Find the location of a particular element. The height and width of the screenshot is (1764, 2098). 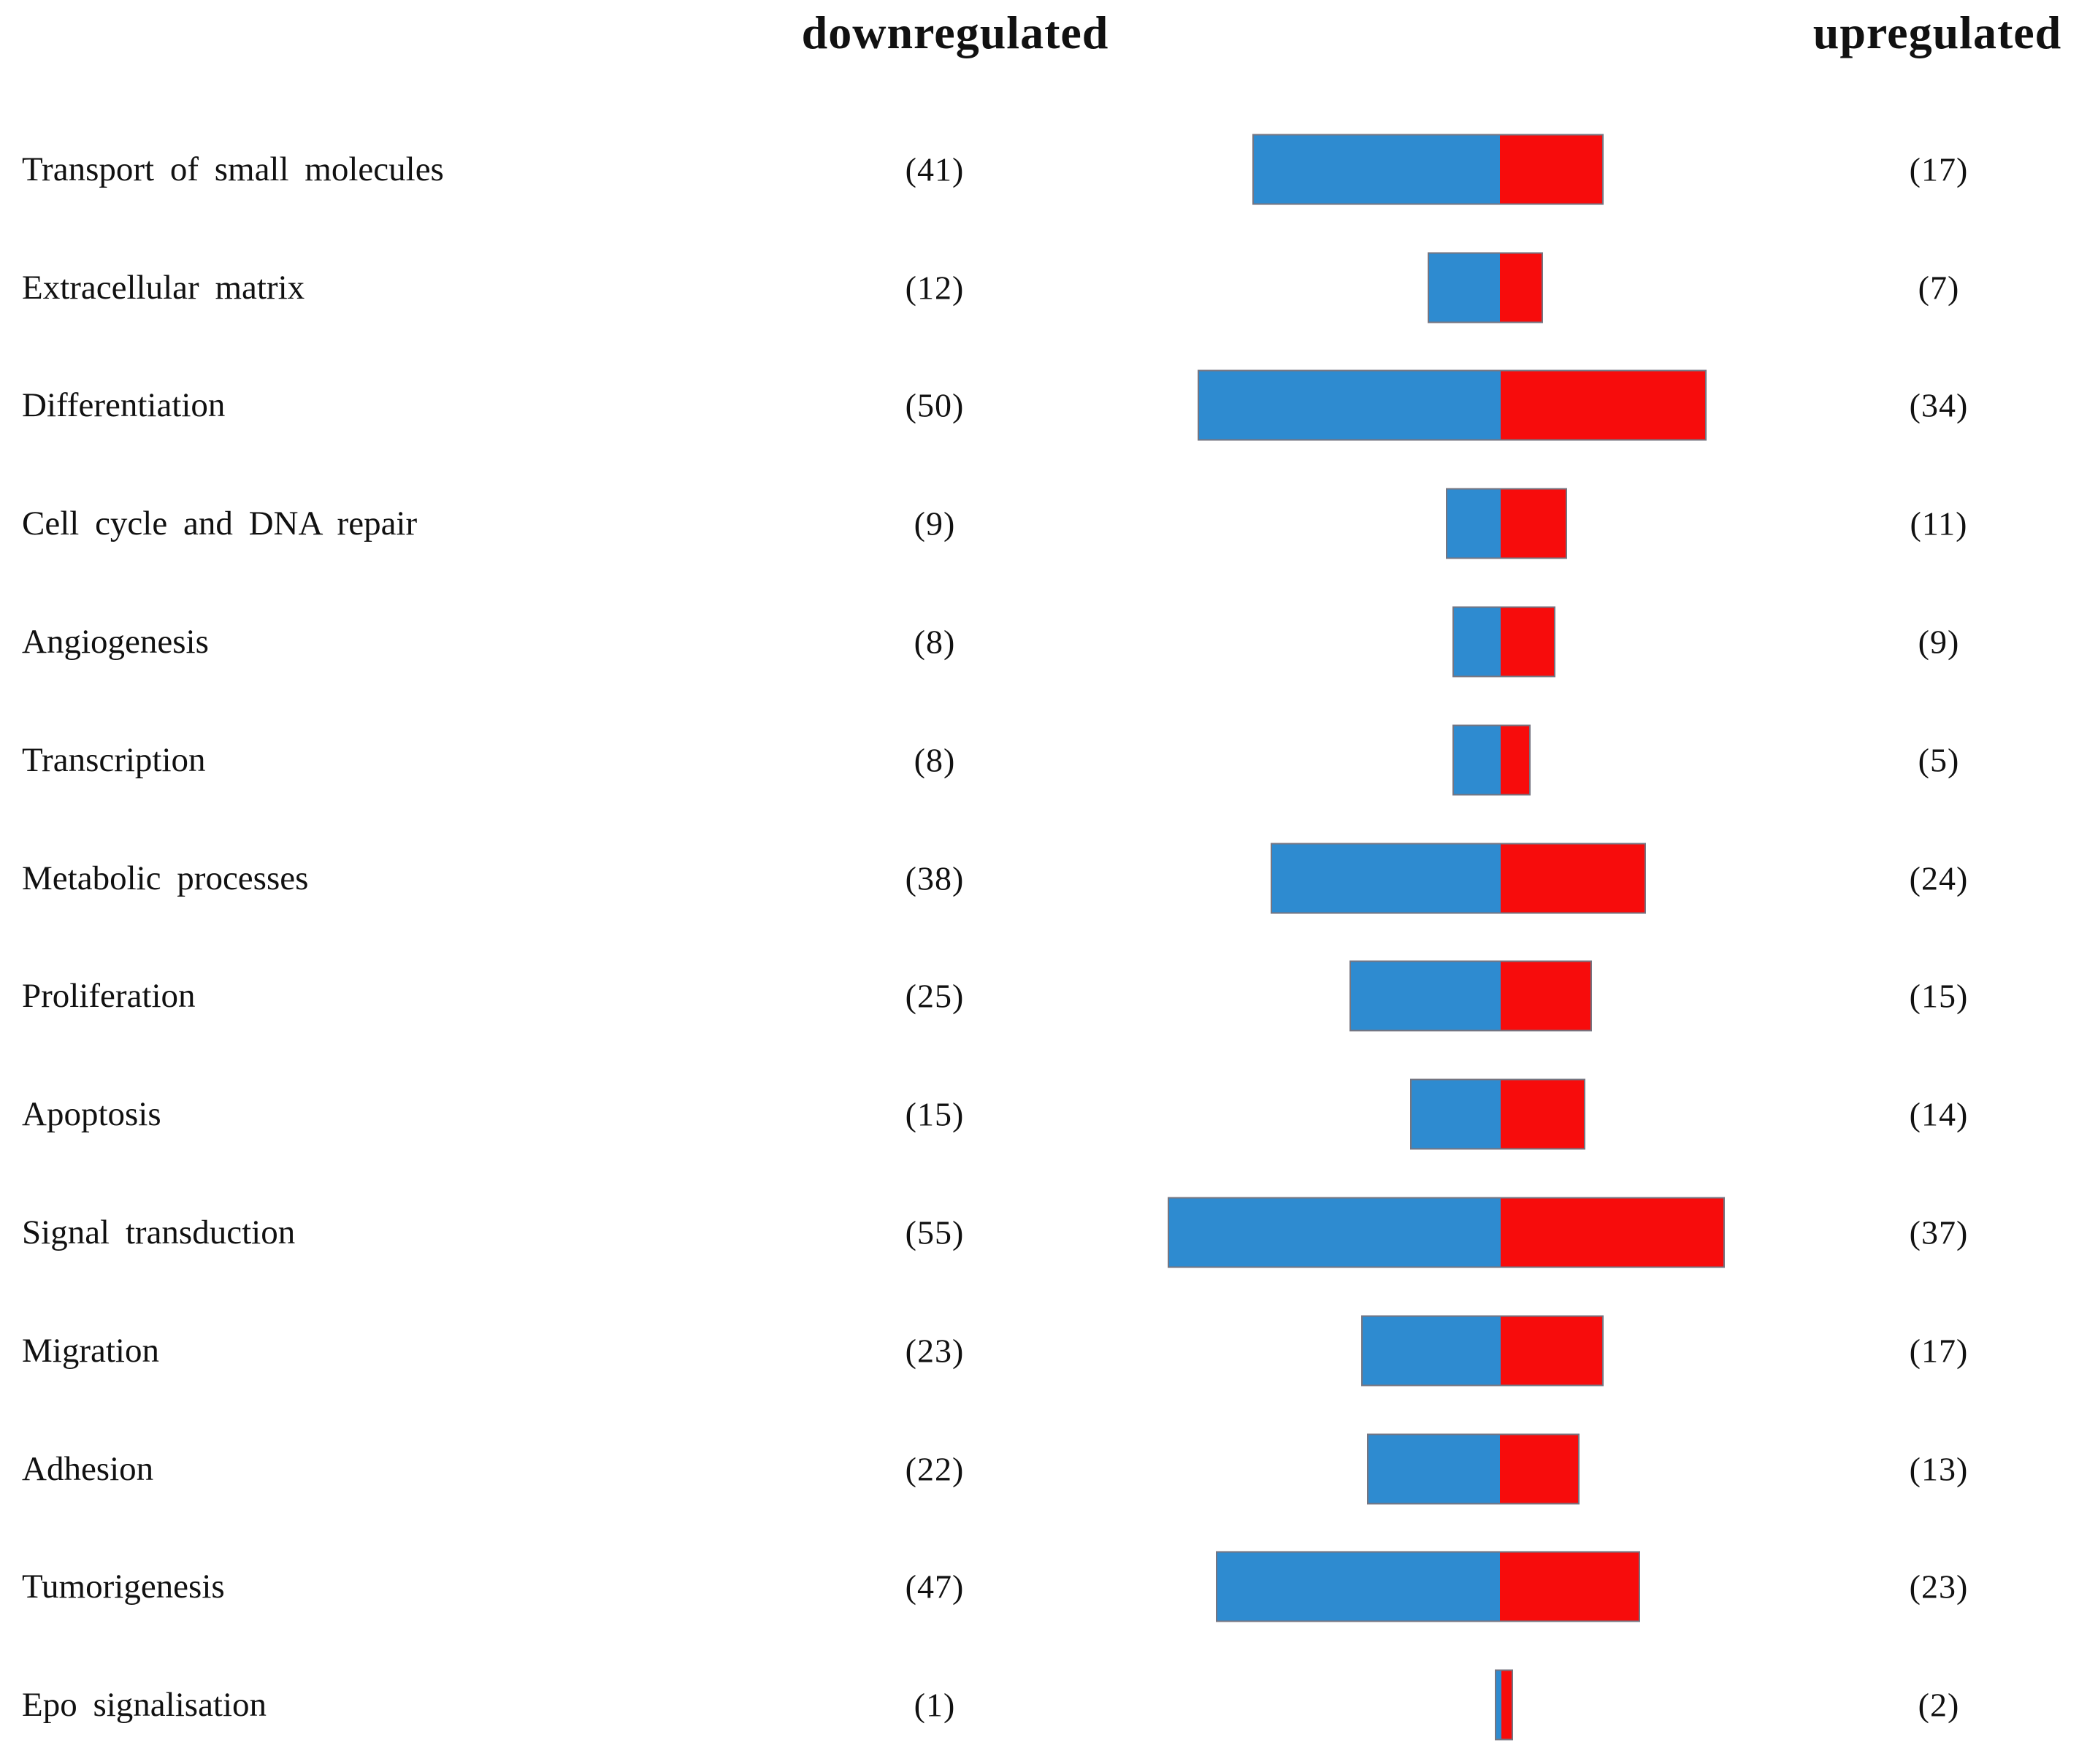

category-label: Transcription is located at coordinates (114, 759).